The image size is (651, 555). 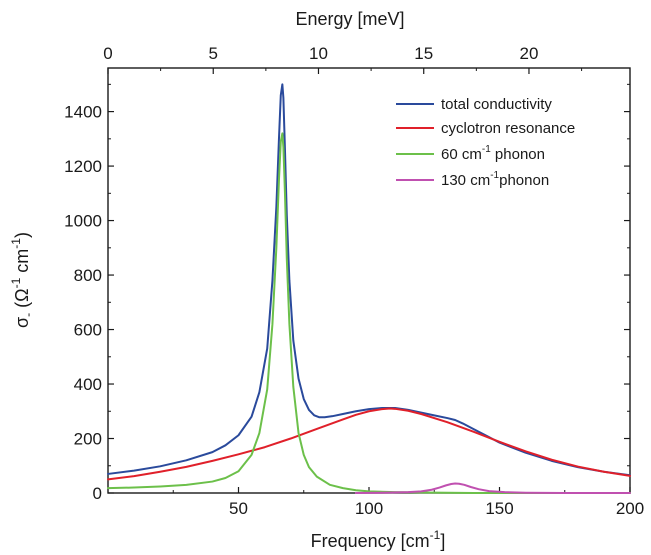 What do you see at coordinates (22, 322) in the screenshot?
I see `y-axis-title-main: σ` at bounding box center [22, 322].